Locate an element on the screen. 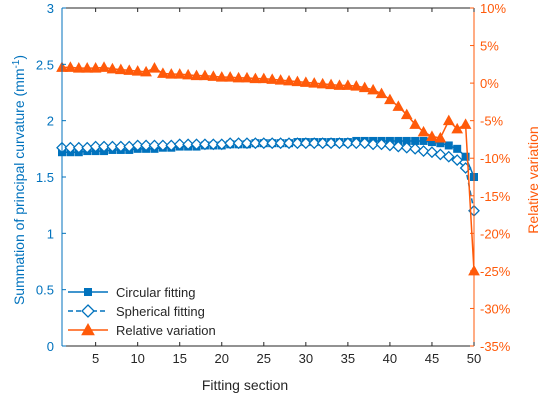  x-tick-label: 5 is located at coordinates (95, 358).